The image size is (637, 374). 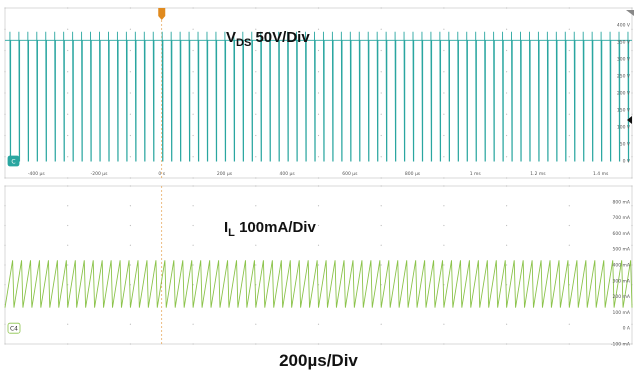 I want to click on corner-marker-icon, so click(x=630, y=13).